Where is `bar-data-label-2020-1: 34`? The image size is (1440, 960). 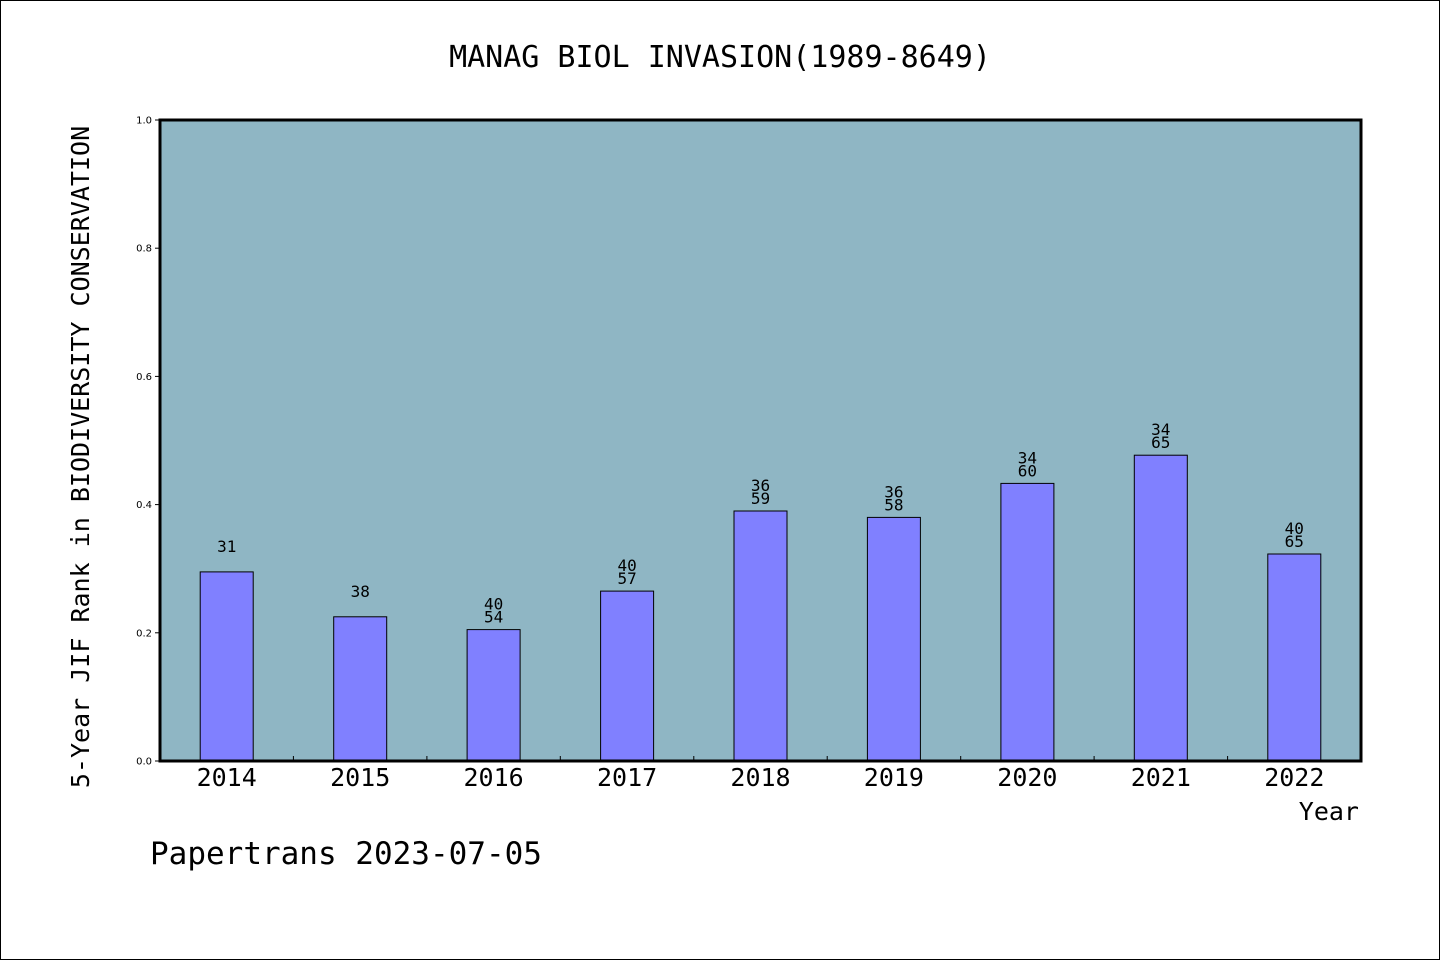 bar-data-label-2020-1: 34 is located at coordinates (1027, 457).